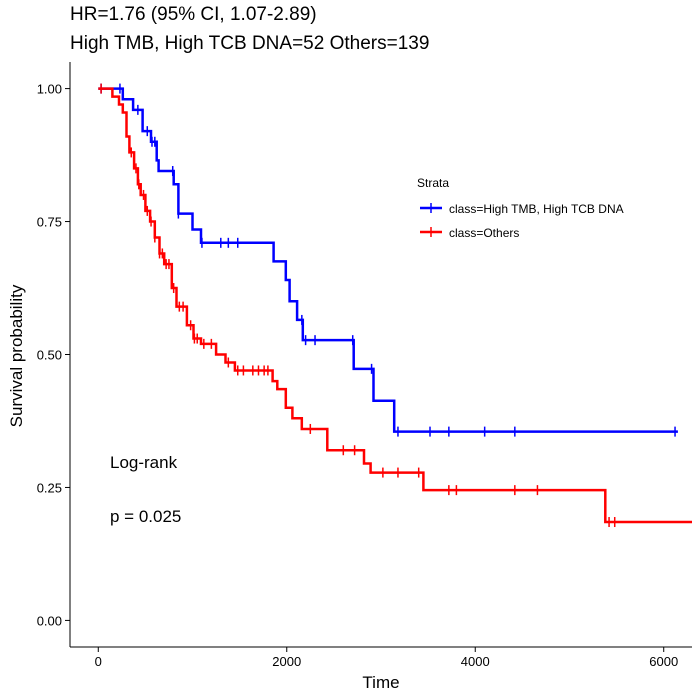 The image size is (700, 700). Describe the element at coordinates (663, 661) in the screenshot. I see `x-tick-label-3: 6000` at that location.